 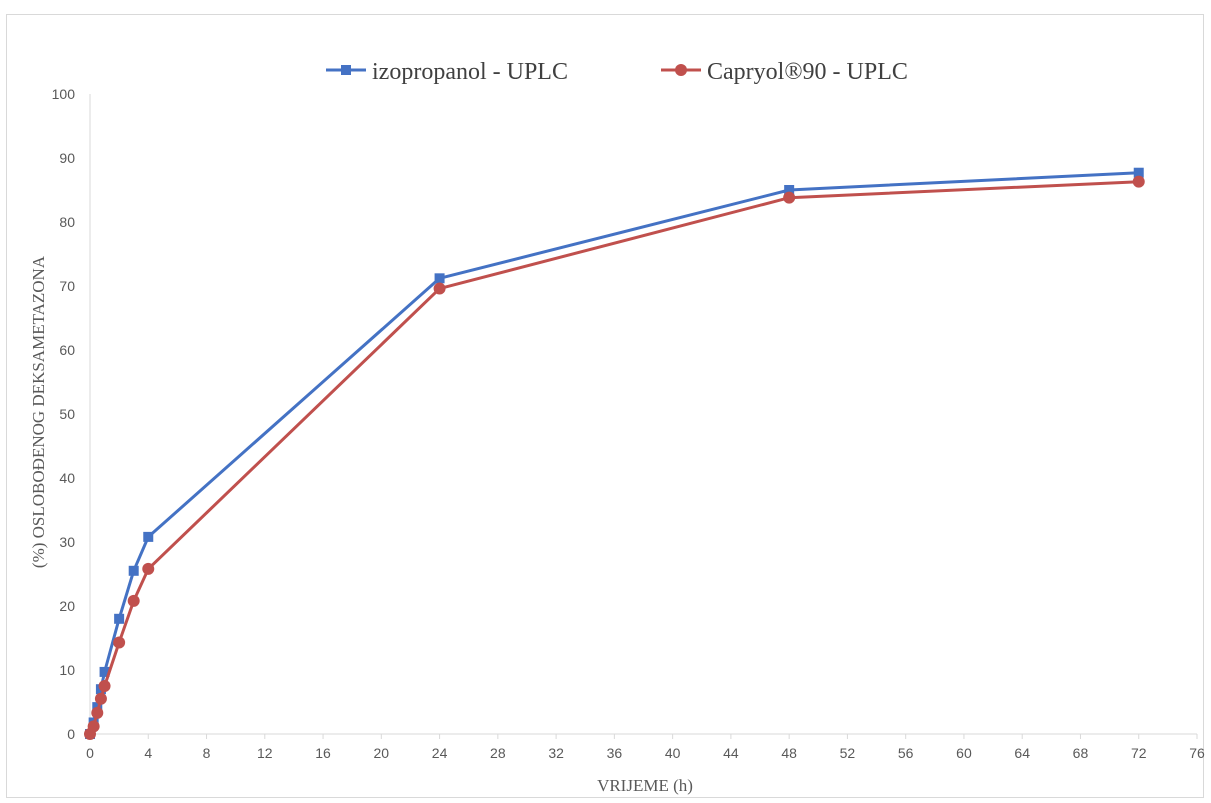 I want to click on x-tick-label: 24, so click(x=440, y=753).